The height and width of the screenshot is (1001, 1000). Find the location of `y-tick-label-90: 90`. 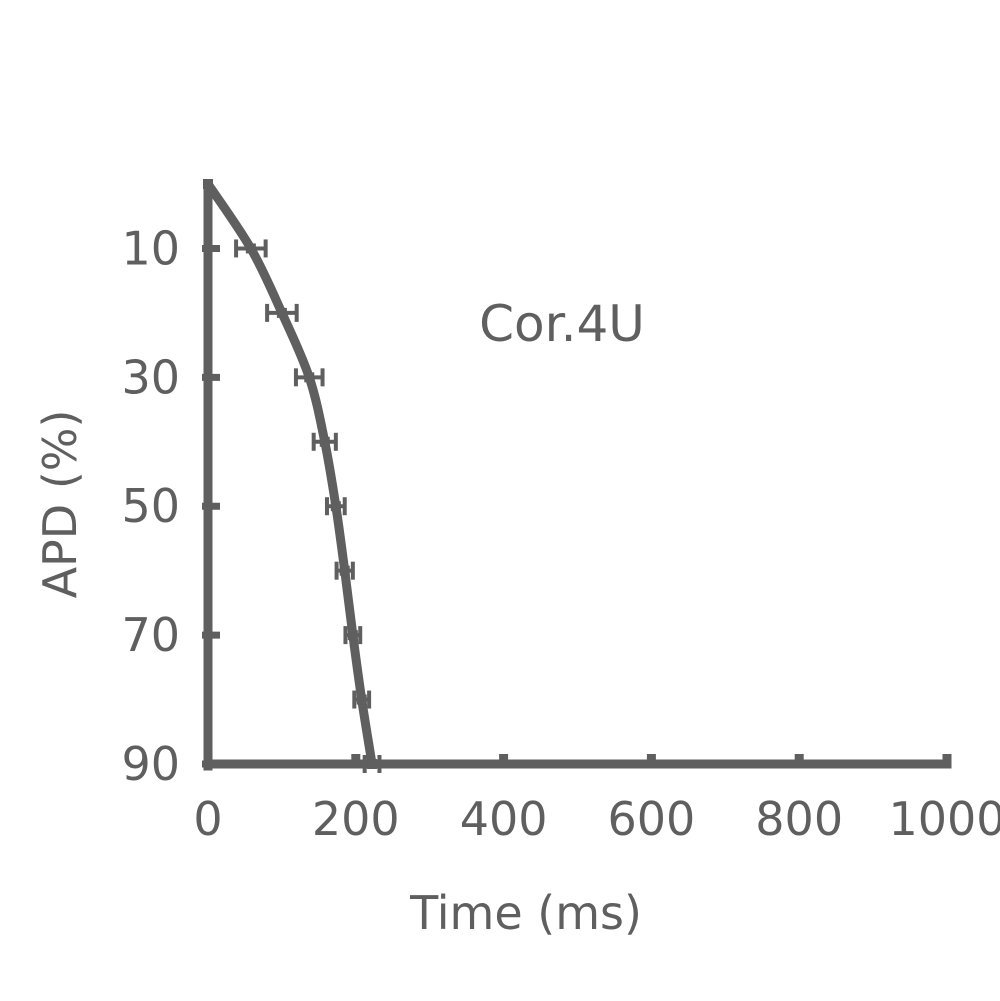

y-tick-label-90: 90 is located at coordinates (150, 764).